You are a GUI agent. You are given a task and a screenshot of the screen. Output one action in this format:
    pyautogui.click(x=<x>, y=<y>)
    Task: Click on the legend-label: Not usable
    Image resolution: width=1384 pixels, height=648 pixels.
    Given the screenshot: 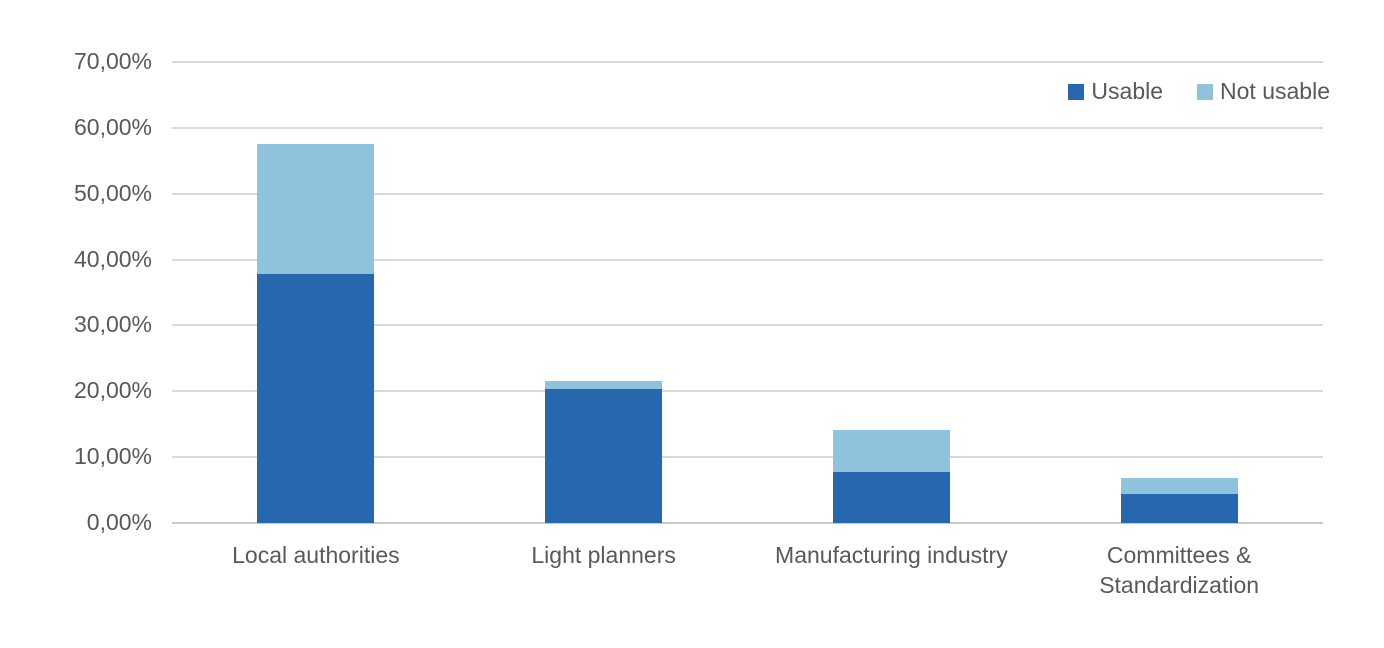 What is the action you would take?
    pyautogui.click(x=1275, y=91)
    